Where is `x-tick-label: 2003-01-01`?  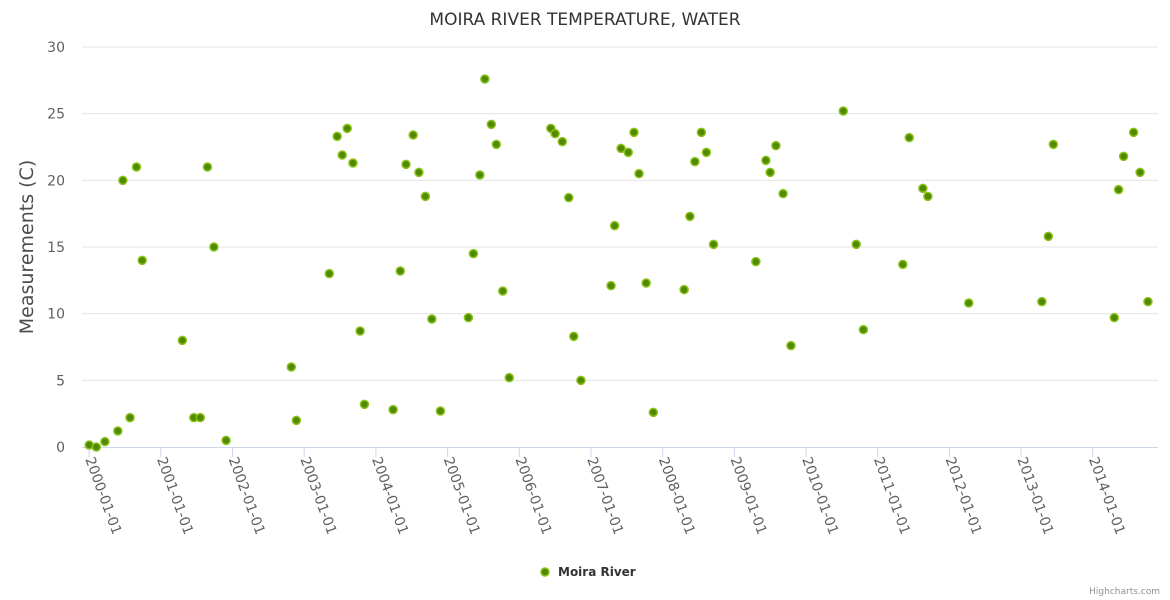
x-tick-label: 2003-01-01 is located at coordinates (317, 496).